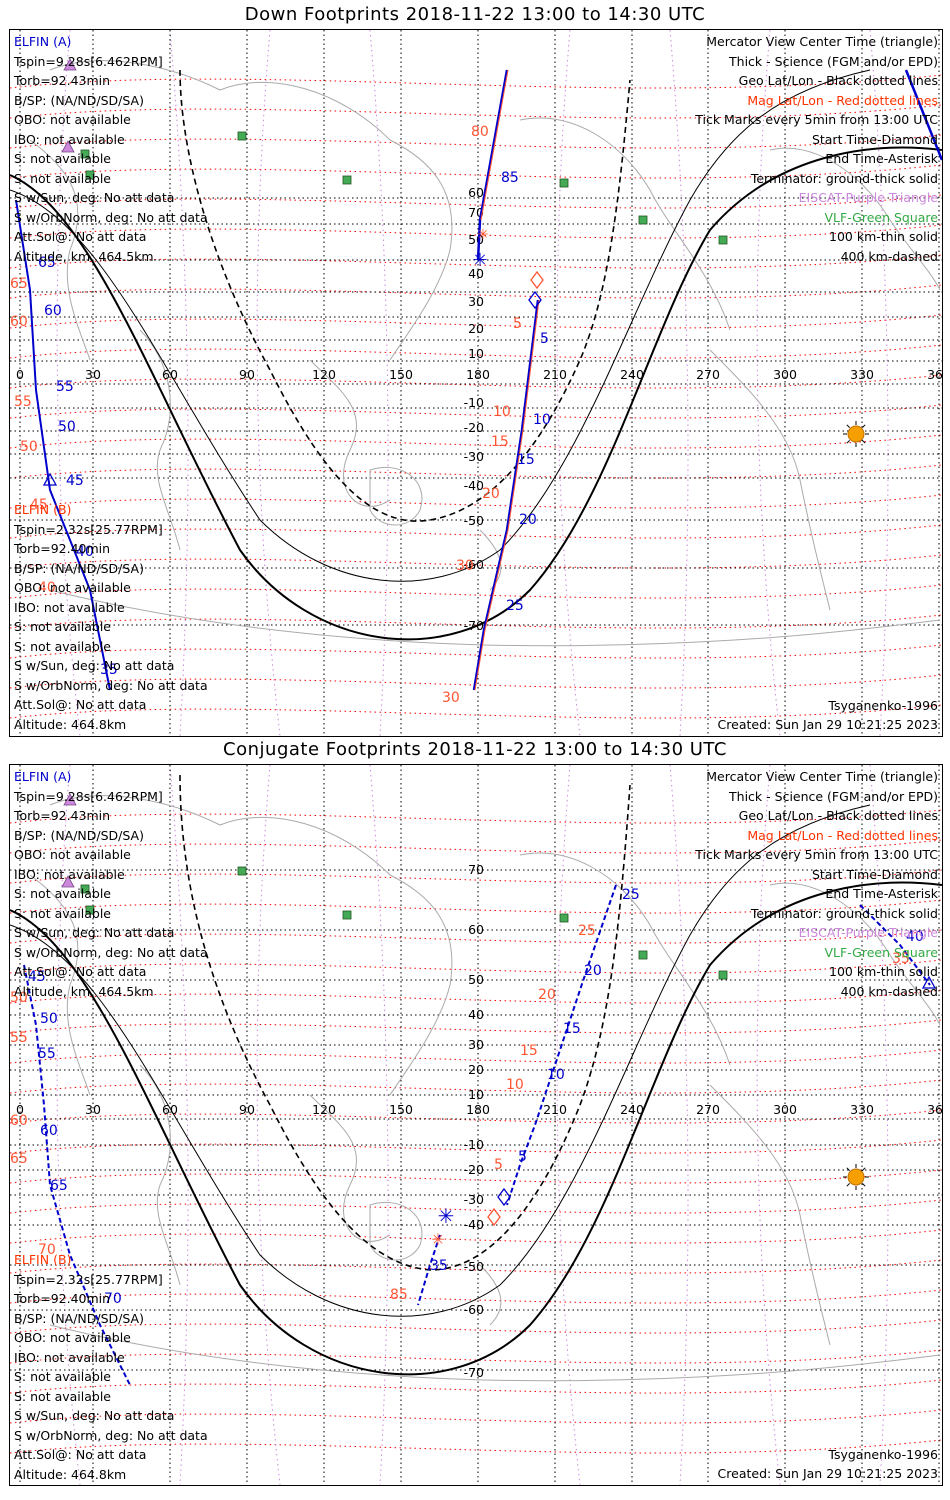 Image resolution: width=950 pixels, height=1500 pixels. I want to click on elfin-a-bsp: B/SP: (NA/ND/SD/SA), so click(79, 835).